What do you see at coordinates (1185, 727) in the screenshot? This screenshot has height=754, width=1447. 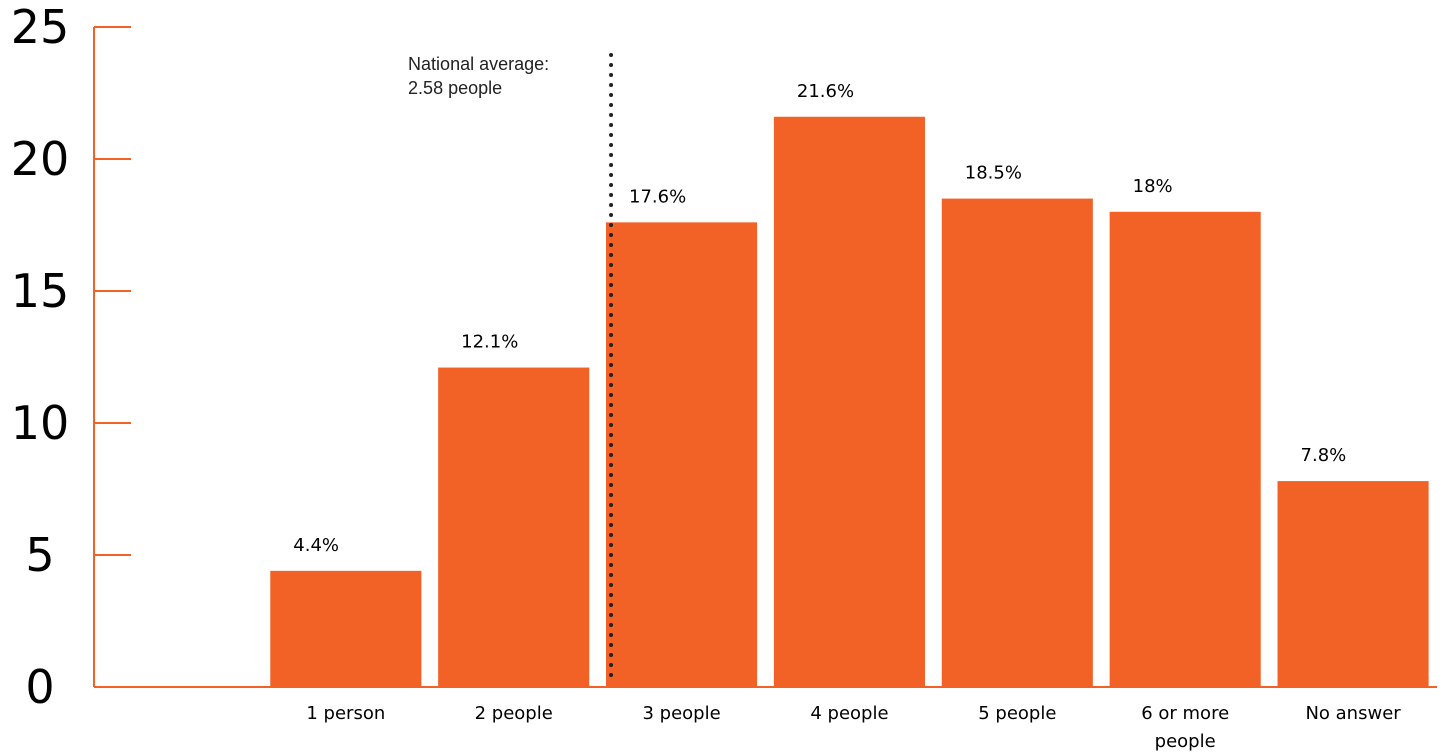 I see `x-tick-label: 6 or more people` at bounding box center [1185, 727].